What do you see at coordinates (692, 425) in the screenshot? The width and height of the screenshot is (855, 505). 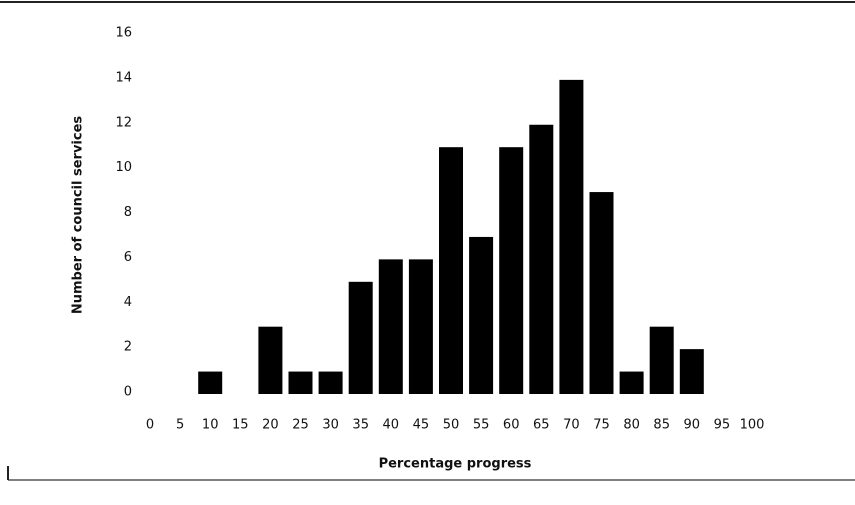 I see `x-tick-label: 90` at bounding box center [692, 425].